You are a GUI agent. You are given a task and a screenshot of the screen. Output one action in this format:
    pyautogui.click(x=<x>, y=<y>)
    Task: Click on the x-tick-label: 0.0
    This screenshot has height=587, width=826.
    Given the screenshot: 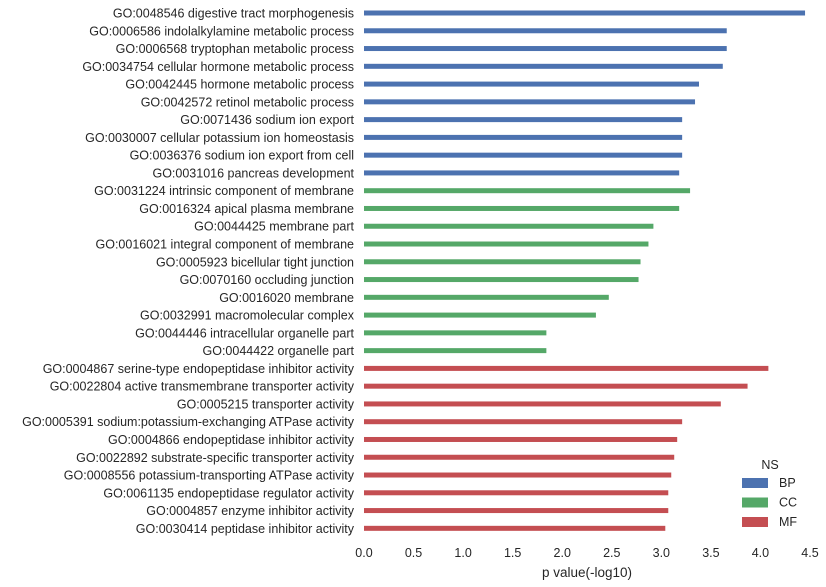 What is the action you would take?
    pyautogui.click(x=363, y=553)
    